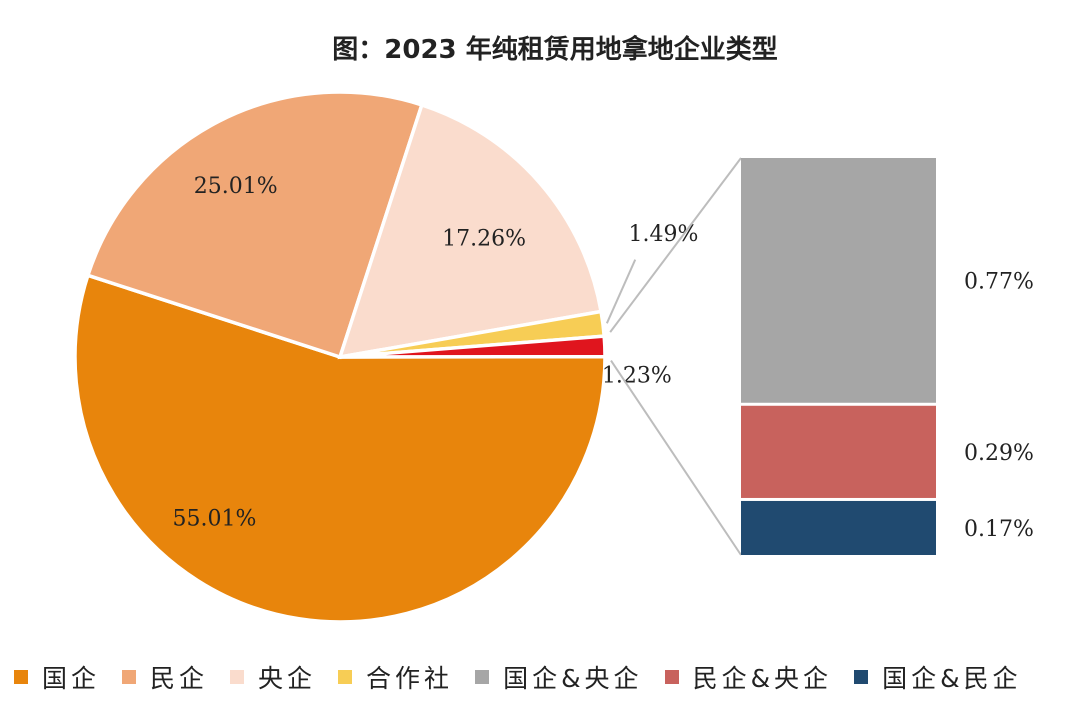 The height and width of the screenshot is (709, 1080). Describe the element at coordinates (255, 225) in the screenshot. I see `slice-minqi` at that location.